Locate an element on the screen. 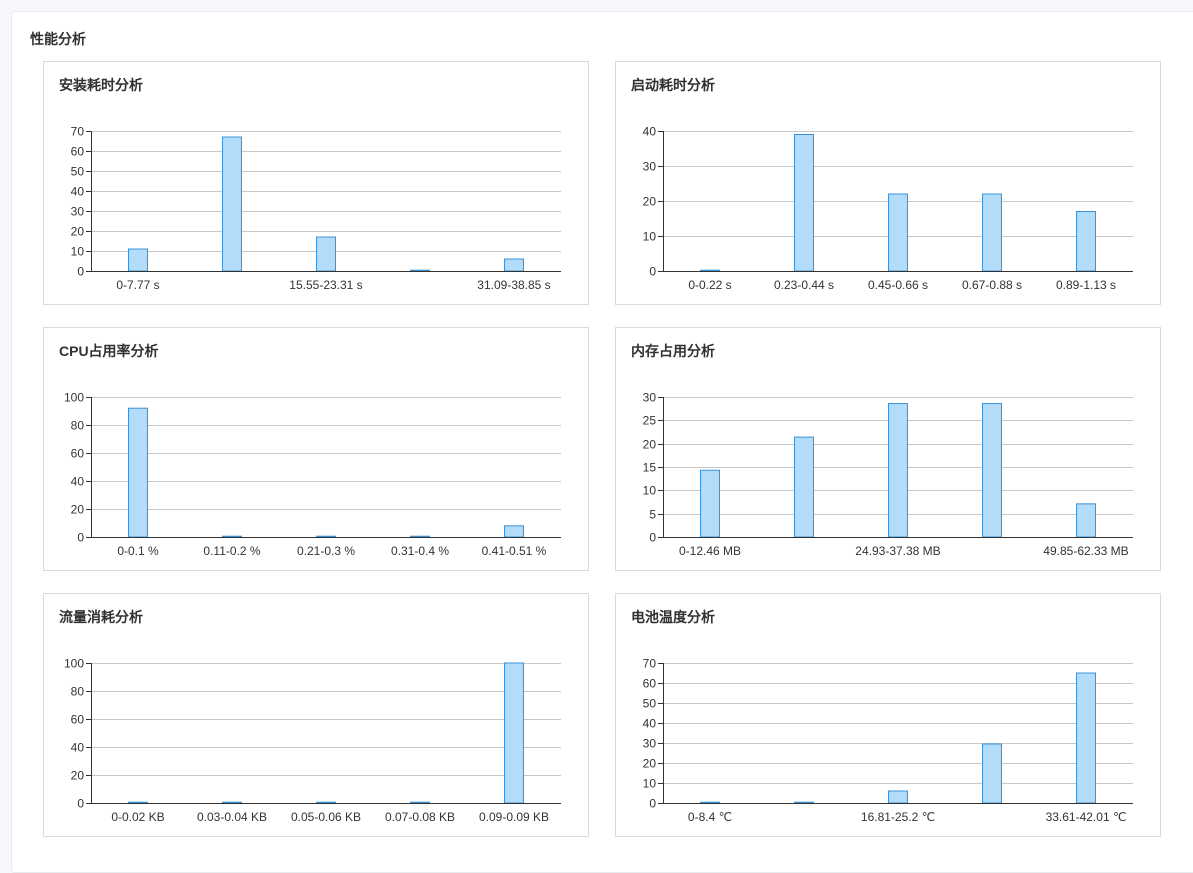 The height and width of the screenshot is (873, 1193). x-tick-label: 49.85-62.33 MB is located at coordinates (1085, 551).